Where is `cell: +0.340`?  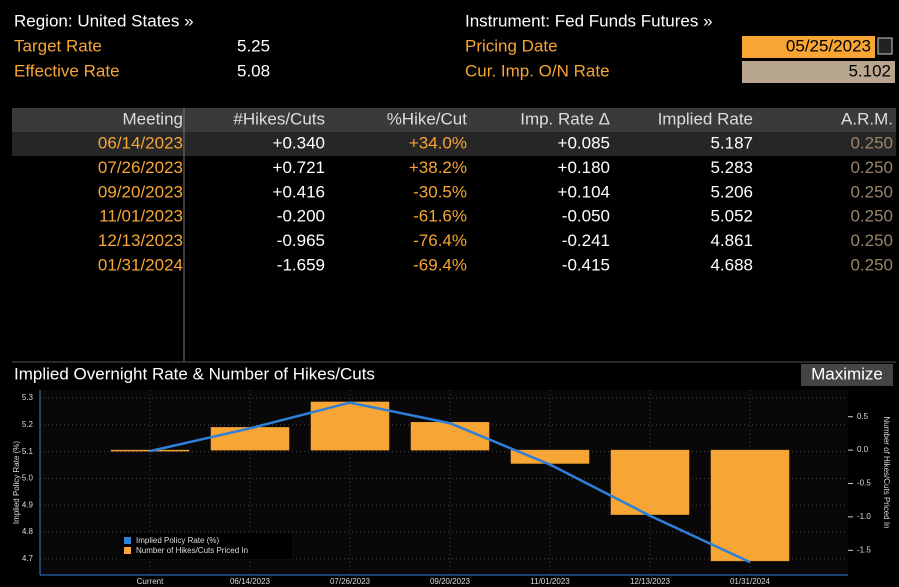
cell: +0.340 is located at coordinates (299, 142).